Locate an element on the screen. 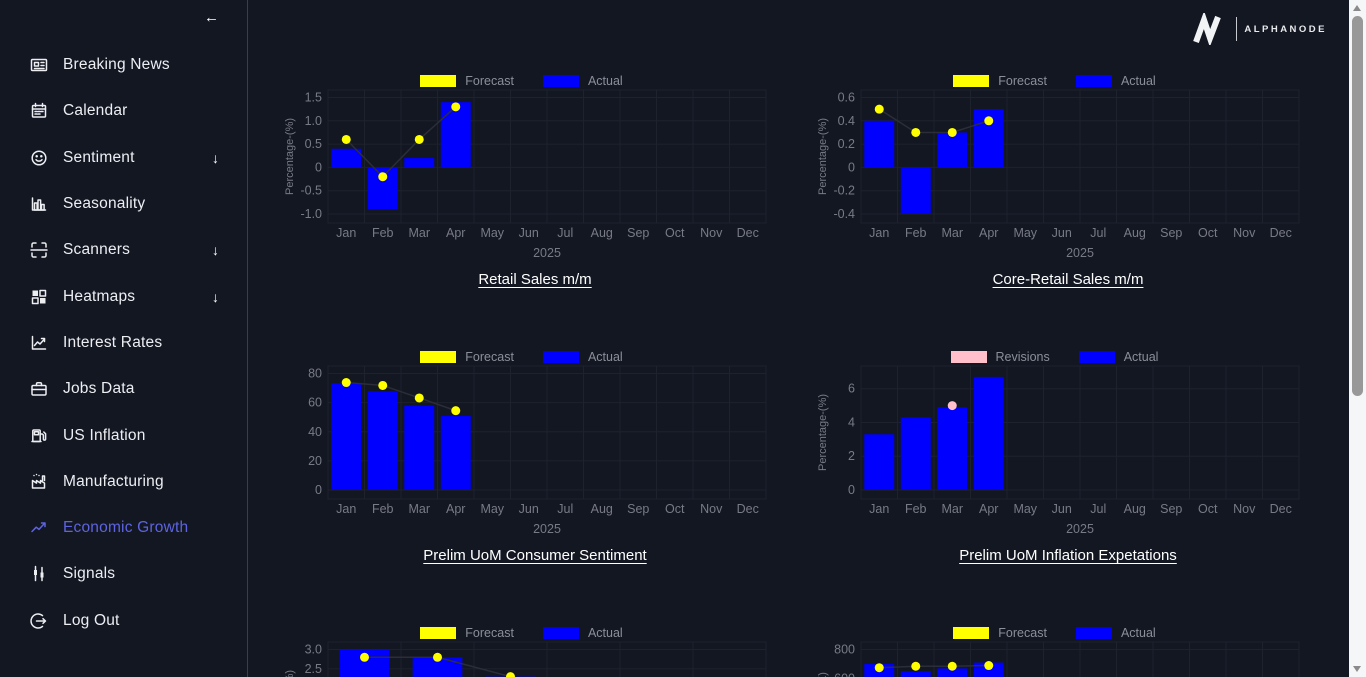  sidebar-item-economic-growth: Economic Growth is located at coordinates (123, 528).